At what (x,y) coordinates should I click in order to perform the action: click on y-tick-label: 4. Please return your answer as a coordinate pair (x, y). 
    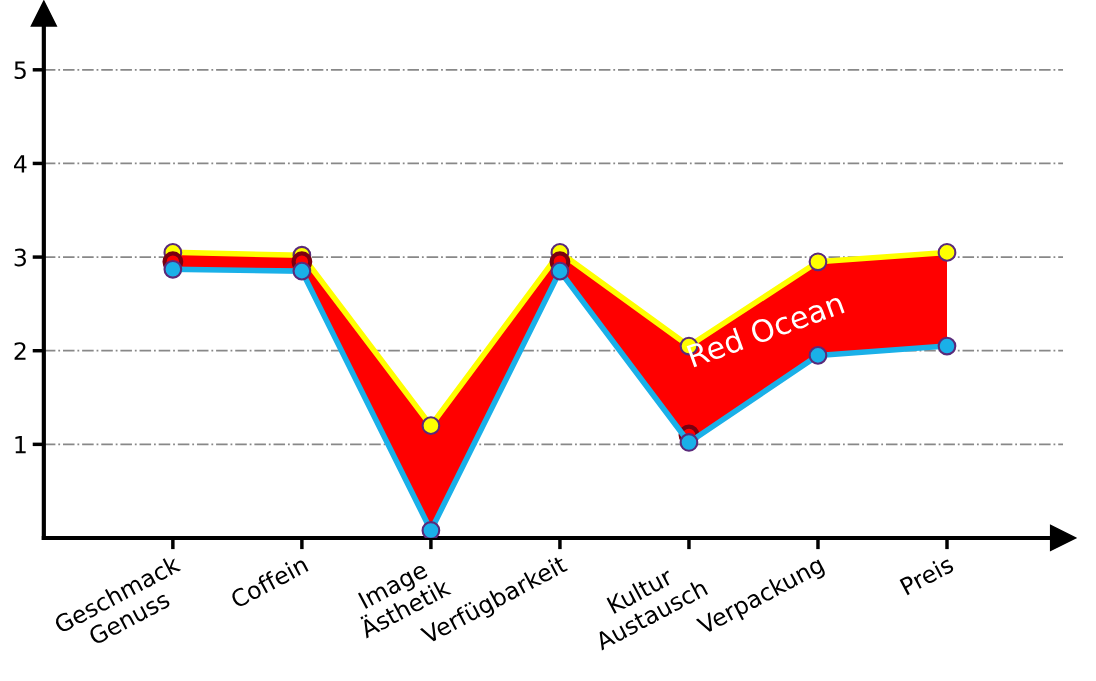
    Looking at the image, I should click on (20, 164).